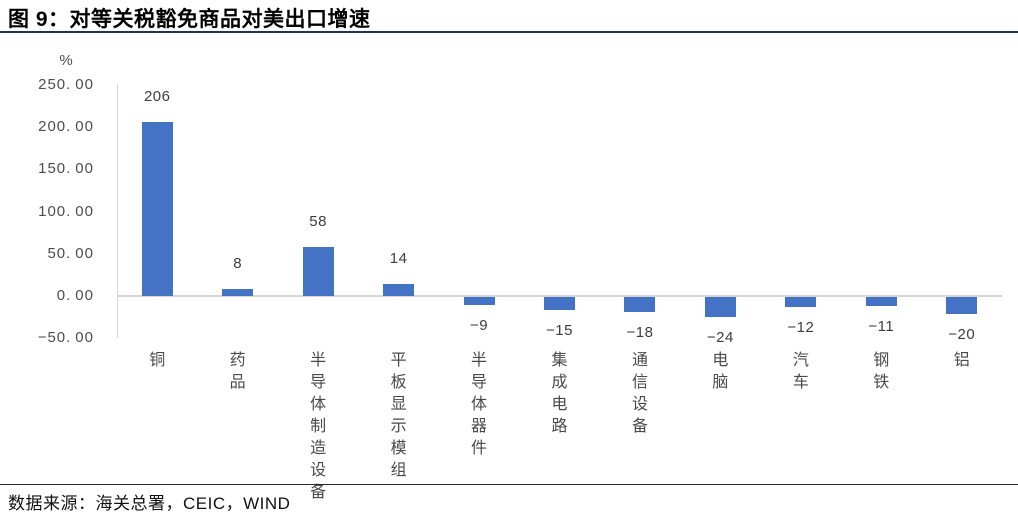  I want to click on y-tick-label: 250. 00, so click(66, 84).